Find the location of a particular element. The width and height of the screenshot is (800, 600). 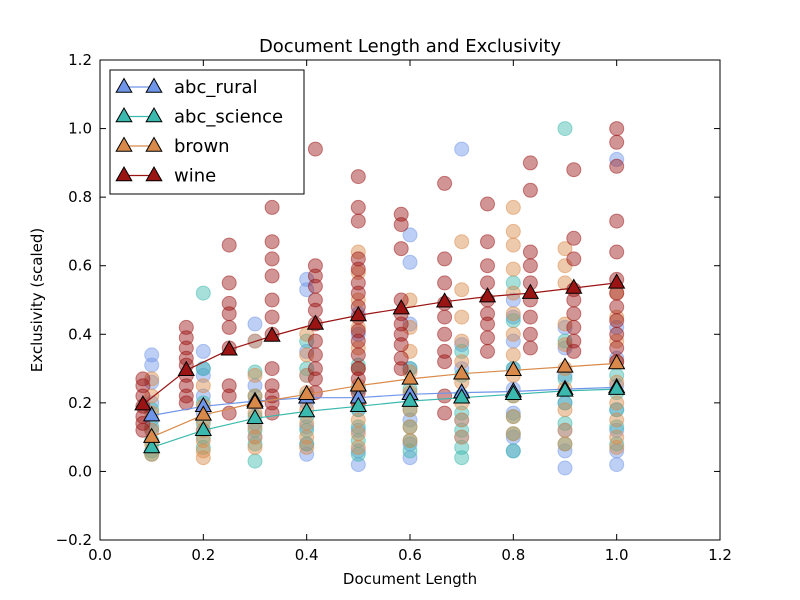

y-tick-label-1: 0.0 is located at coordinates (80, 471).